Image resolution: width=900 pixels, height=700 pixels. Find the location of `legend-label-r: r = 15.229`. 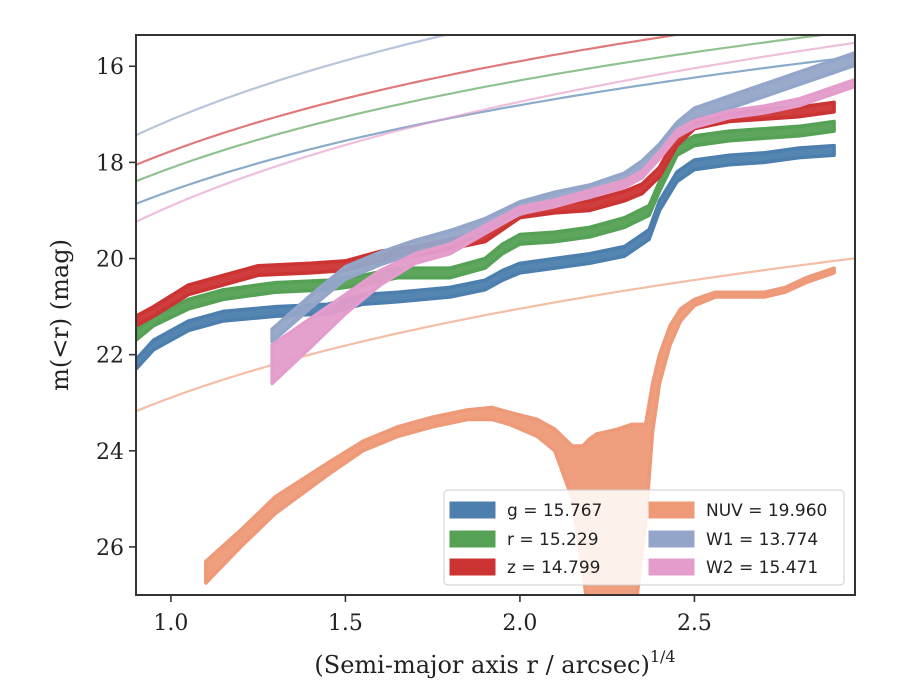

legend-label-r: r = 15.229 is located at coordinates (553, 540).